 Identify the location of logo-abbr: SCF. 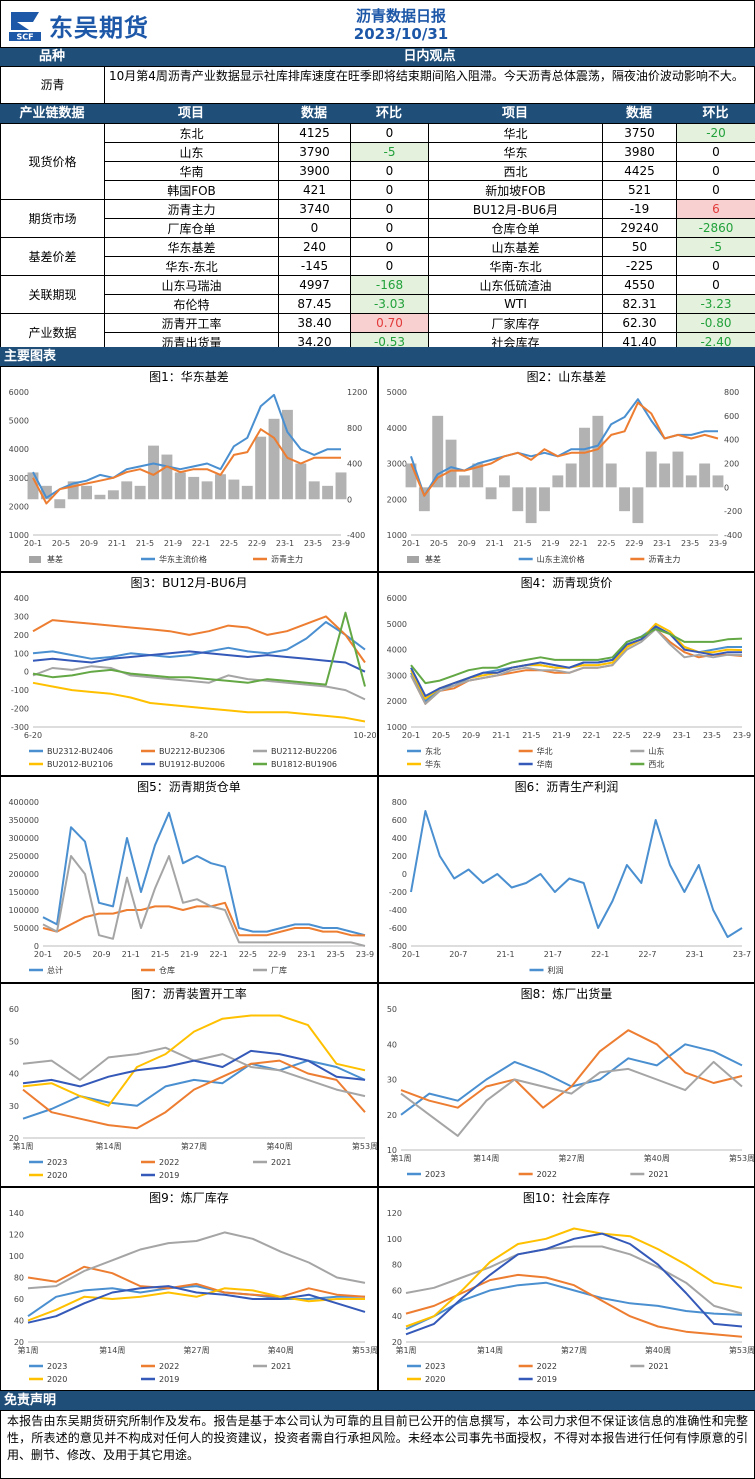
(24, 37).